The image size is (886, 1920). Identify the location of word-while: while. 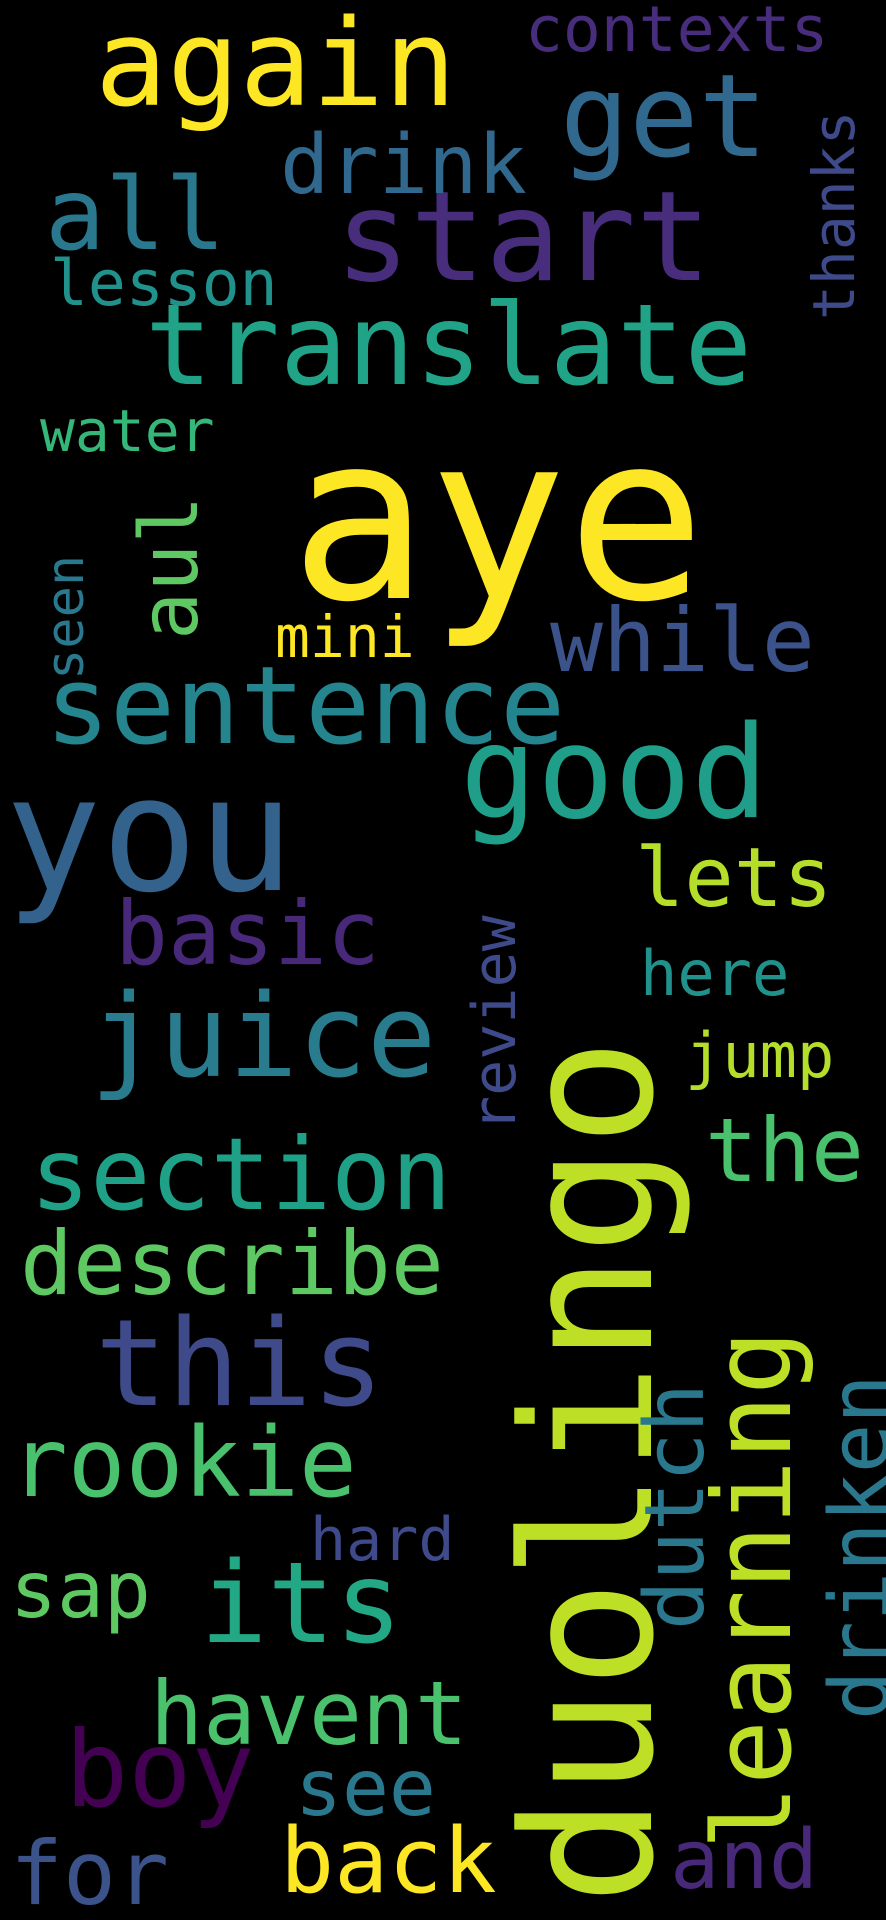
(682, 640).